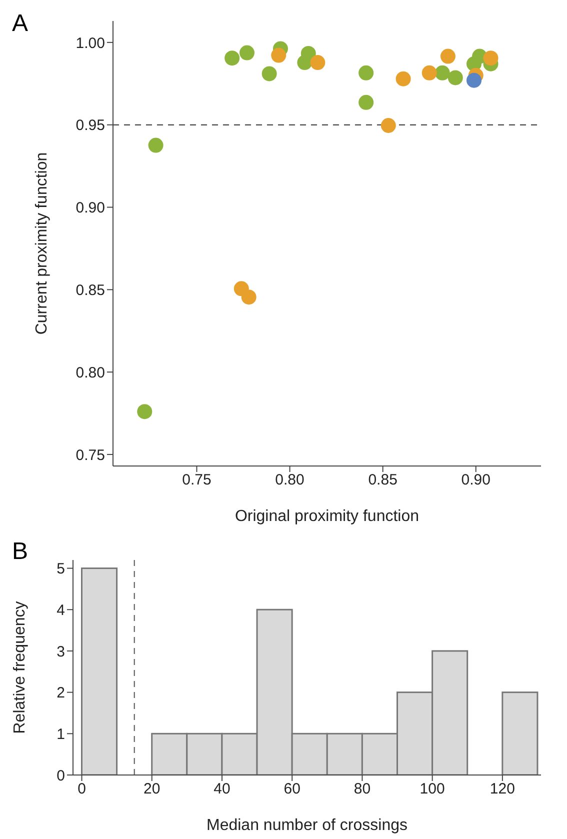 This screenshot has width=567, height=839. What do you see at coordinates (502, 789) in the screenshot?
I see `x-tick-label: 120` at bounding box center [502, 789].